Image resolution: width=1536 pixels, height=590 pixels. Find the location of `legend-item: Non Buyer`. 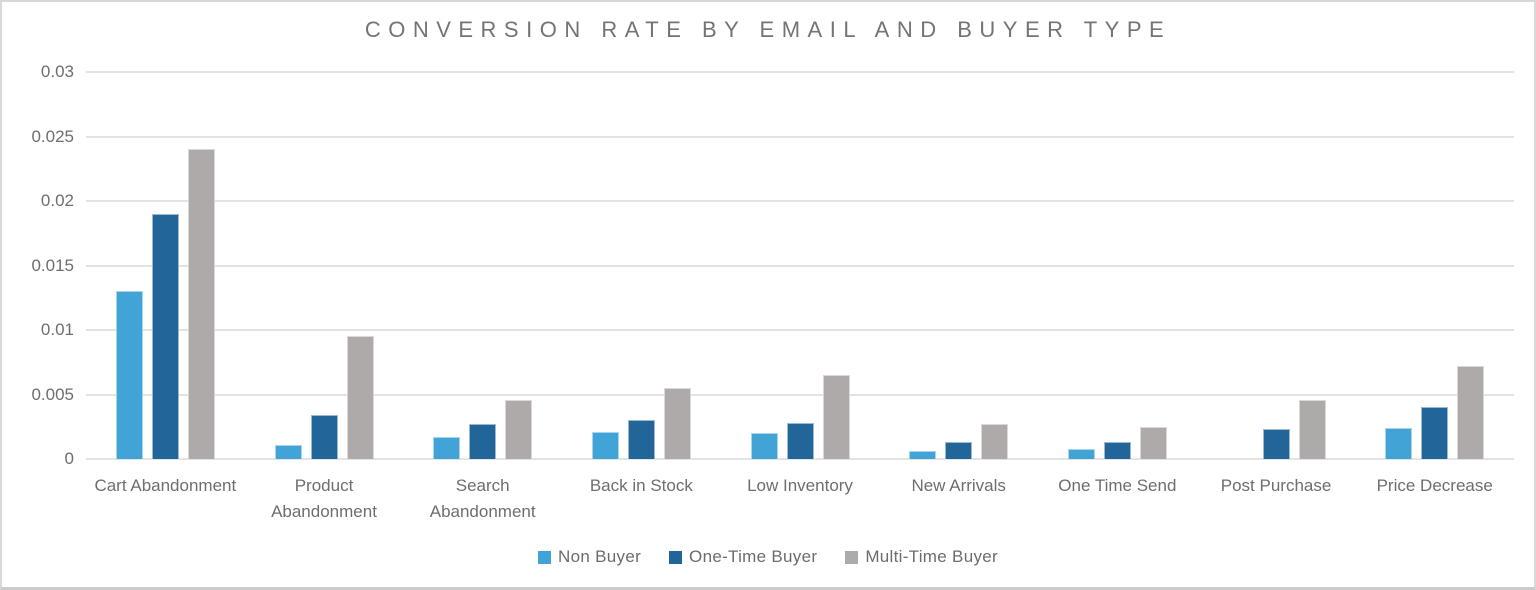

legend-item: Non Buyer is located at coordinates (589, 557).